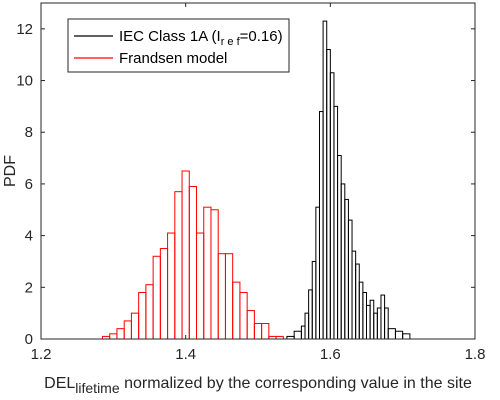 The width and height of the screenshot is (500, 400). Describe the element at coordinates (261, 36) in the screenshot. I see `legend-label-iec-rest: =0.16)` at that location.